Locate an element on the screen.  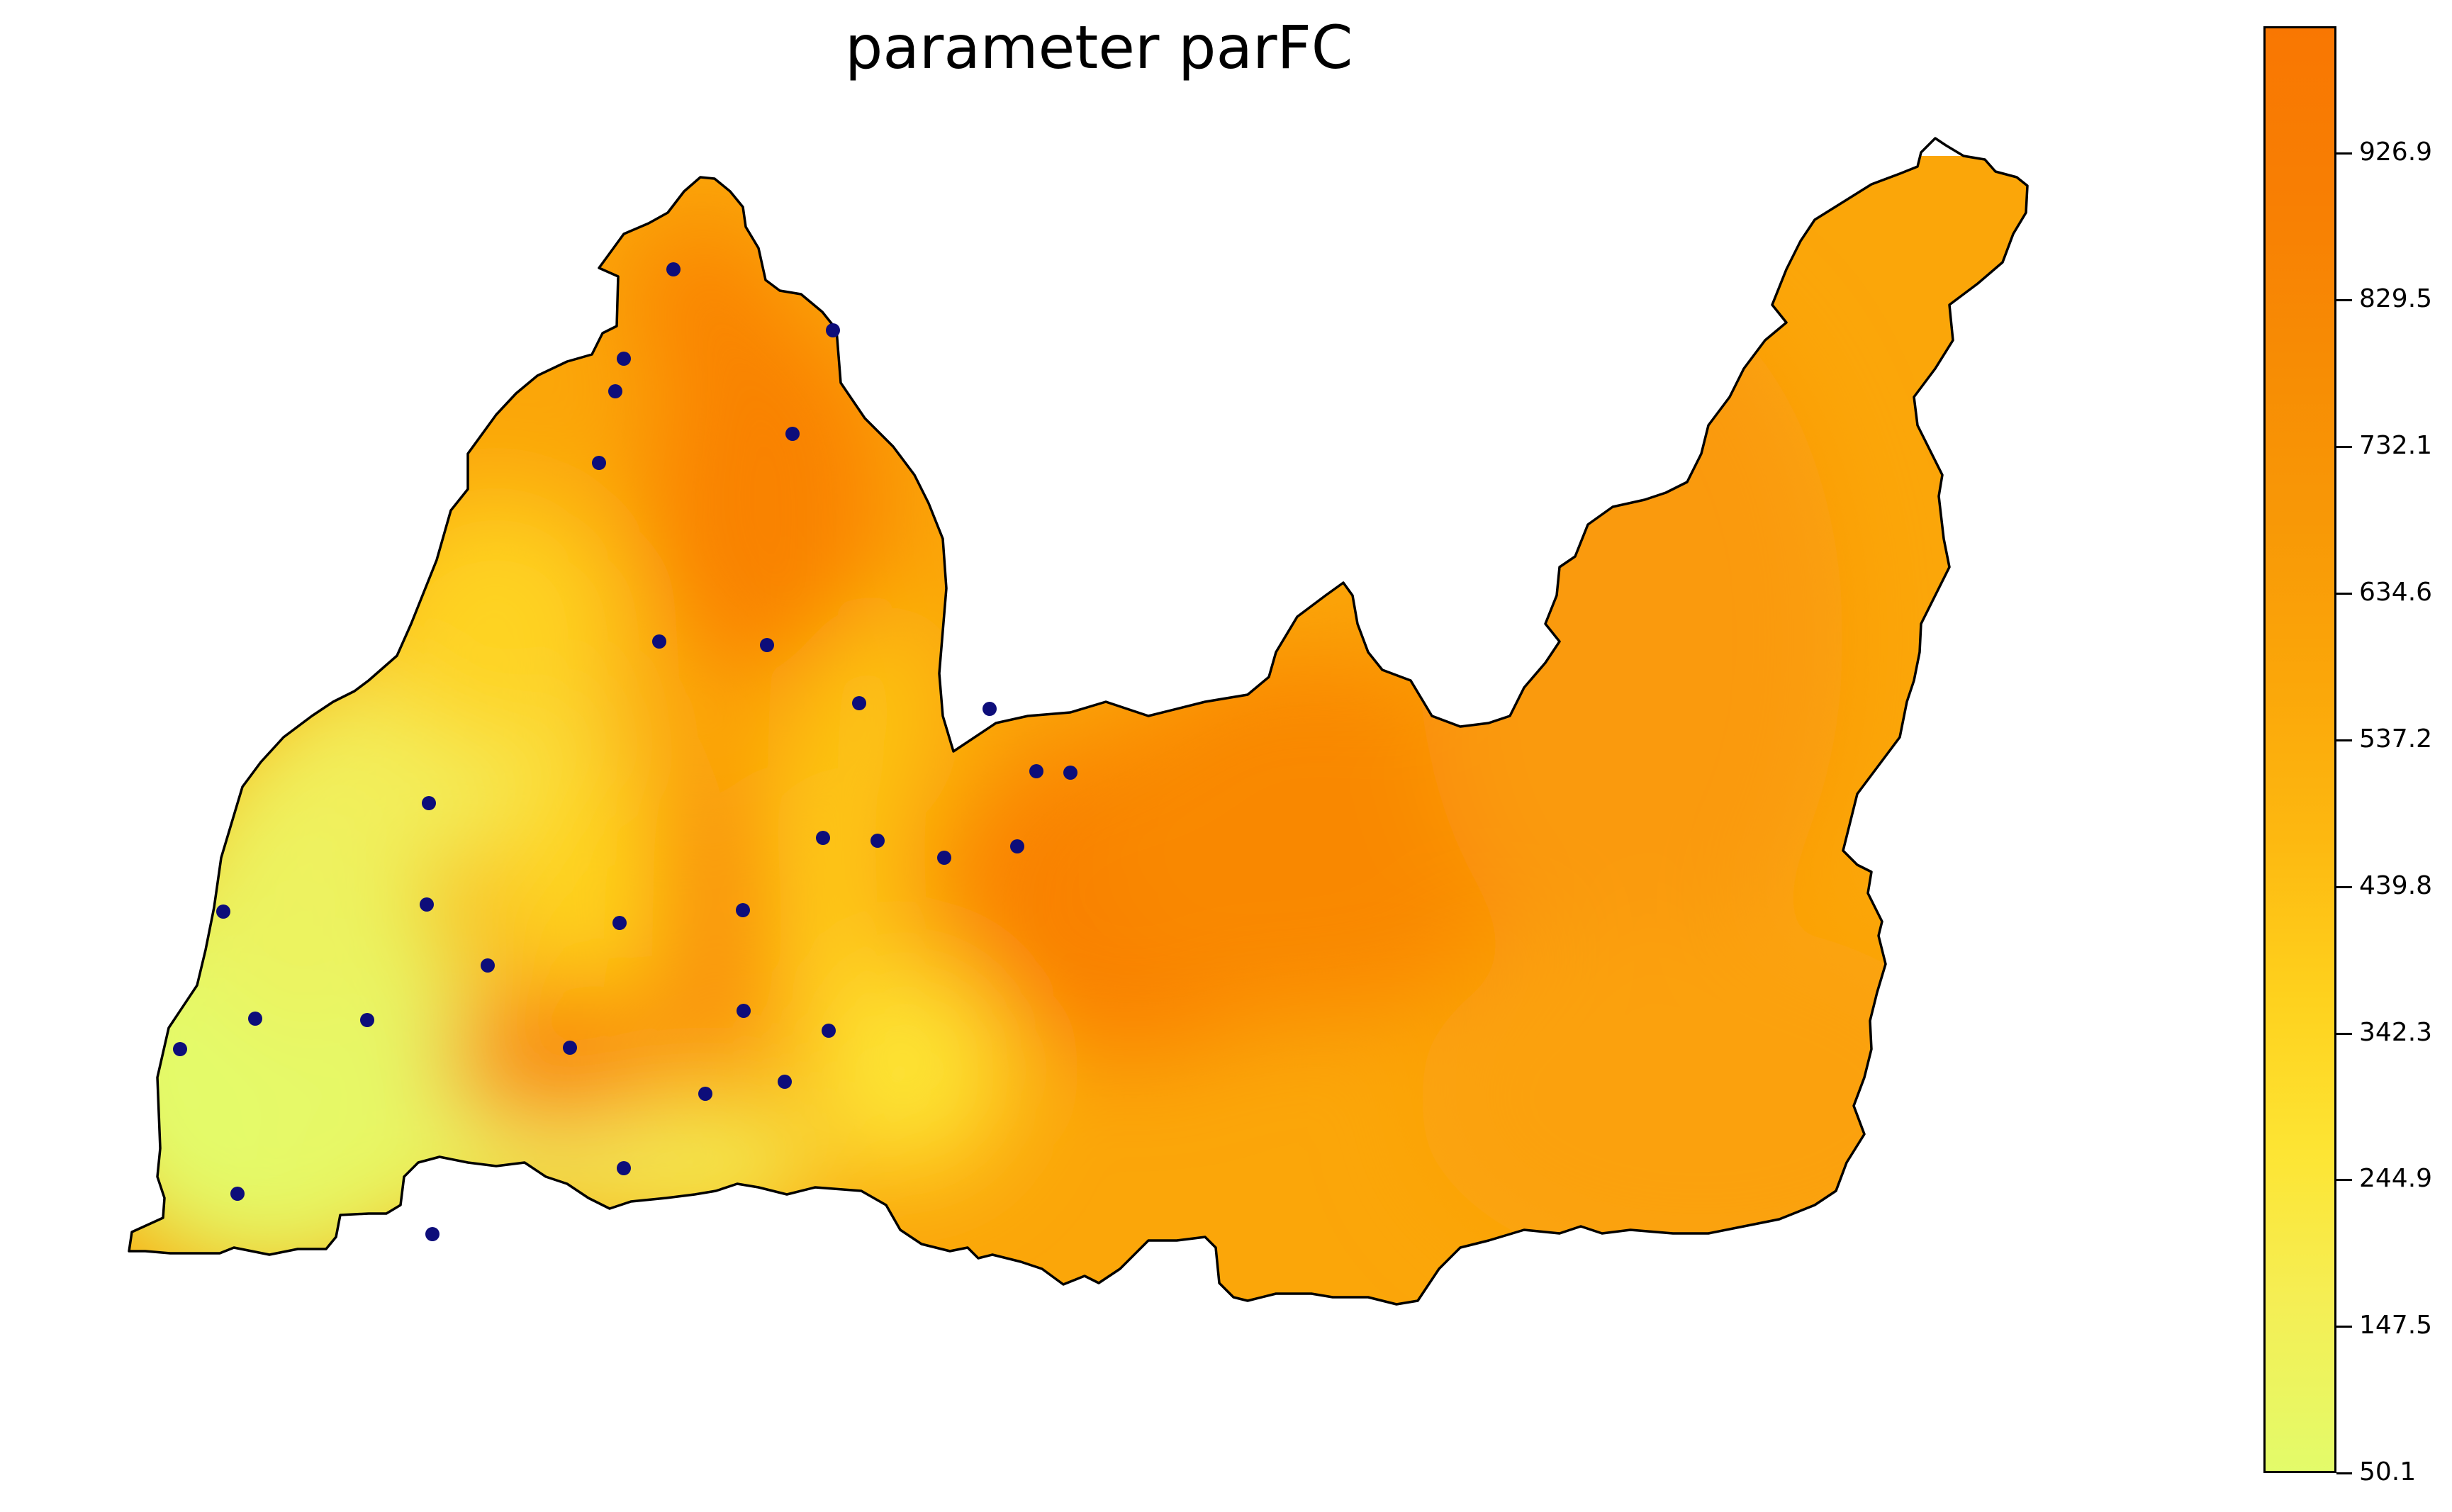
colorbar-tick-label: 829.5 is located at coordinates (2396, 299).